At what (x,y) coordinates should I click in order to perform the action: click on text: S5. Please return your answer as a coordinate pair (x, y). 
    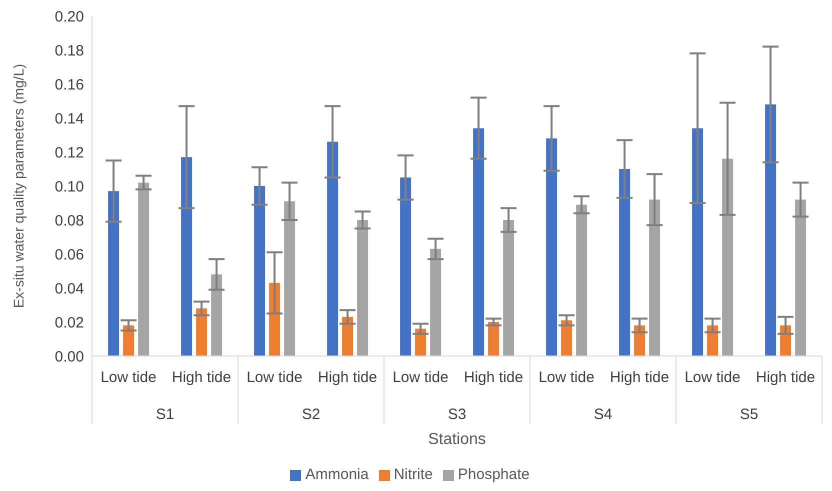
    Looking at the image, I should click on (749, 414).